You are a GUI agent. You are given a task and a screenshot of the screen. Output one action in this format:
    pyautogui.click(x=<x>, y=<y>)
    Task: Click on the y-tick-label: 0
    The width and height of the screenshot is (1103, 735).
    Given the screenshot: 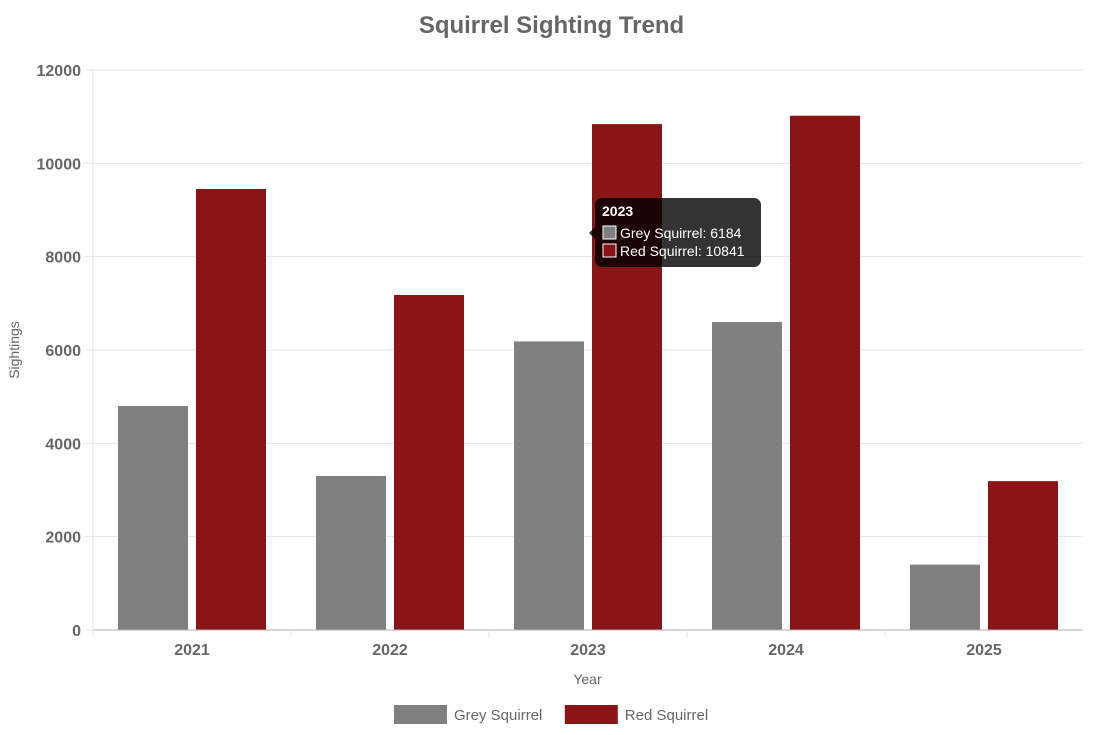 What is the action you would take?
    pyautogui.click(x=76, y=631)
    